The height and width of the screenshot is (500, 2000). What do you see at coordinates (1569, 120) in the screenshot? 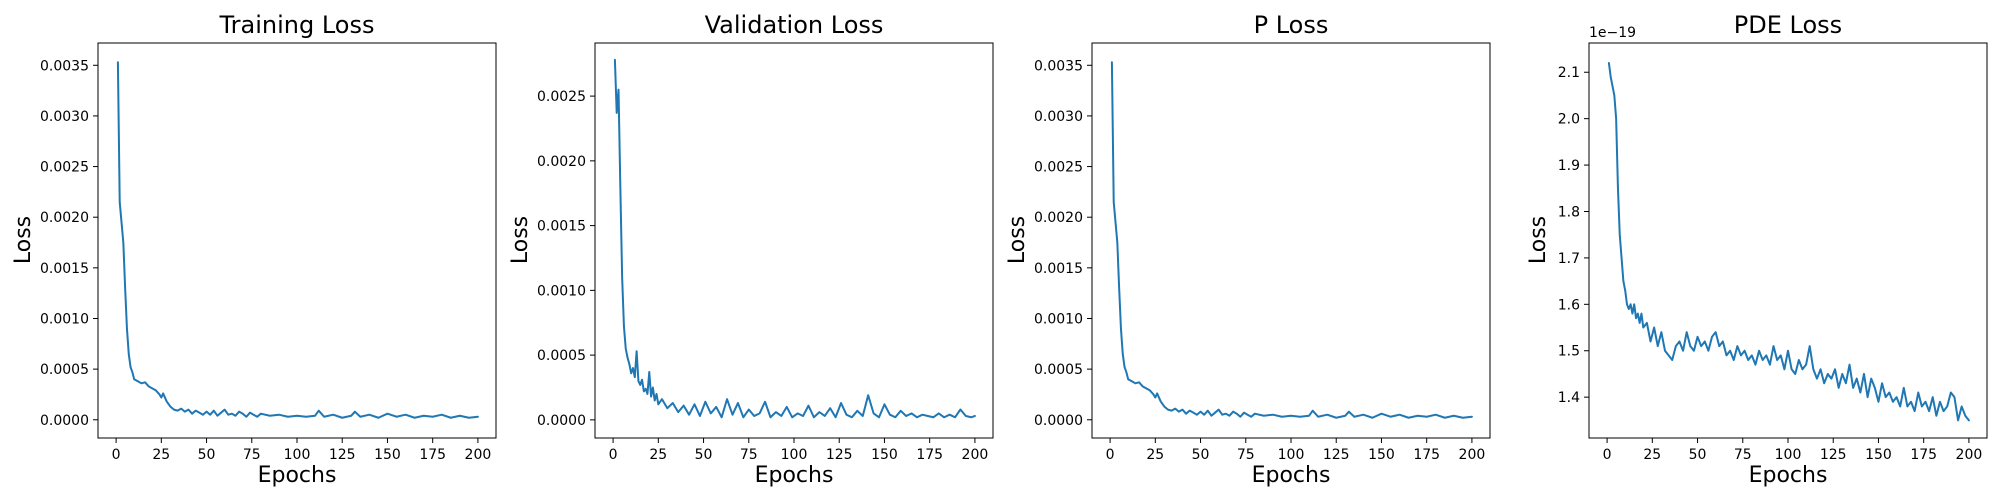
I see `y-tick-label: 2.0` at bounding box center [1569, 120].